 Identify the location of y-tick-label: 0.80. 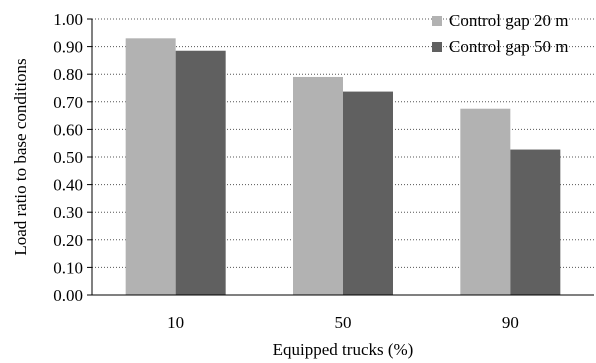
(68, 74).